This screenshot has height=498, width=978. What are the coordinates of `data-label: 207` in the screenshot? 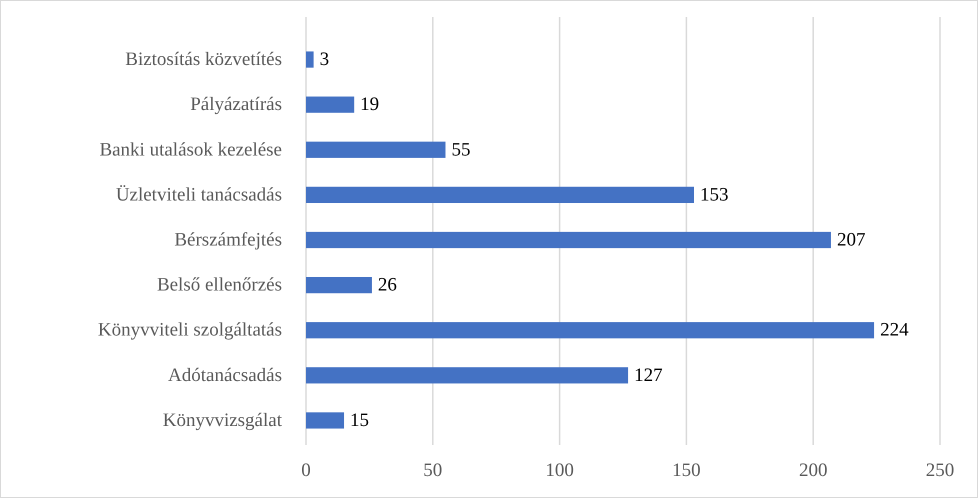 It's located at (851, 240).